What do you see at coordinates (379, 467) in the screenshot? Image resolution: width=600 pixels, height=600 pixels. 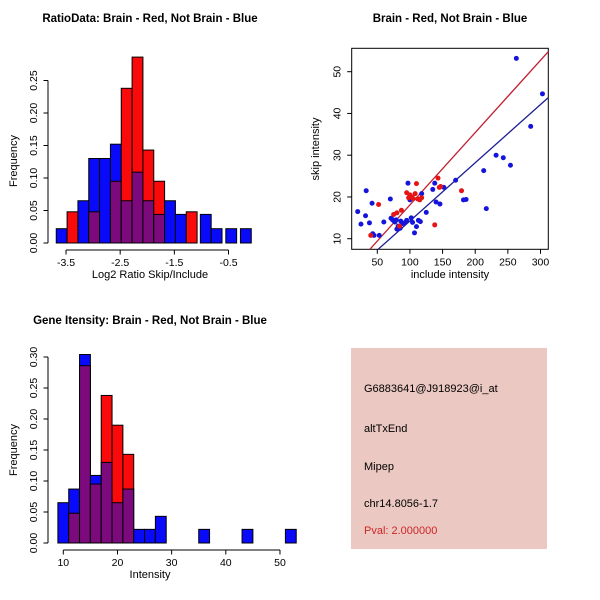 I see `gene-name-text: Mipep` at bounding box center [379, 467].